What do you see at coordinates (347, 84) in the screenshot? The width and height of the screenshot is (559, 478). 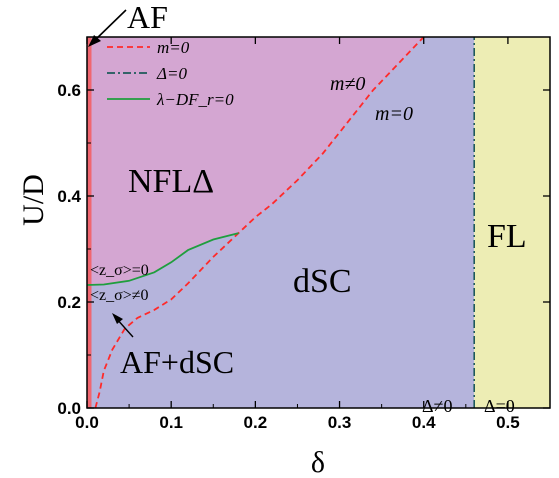 I see `annotation-m-ne-0: m≠0` at bounding box center [347, 84].